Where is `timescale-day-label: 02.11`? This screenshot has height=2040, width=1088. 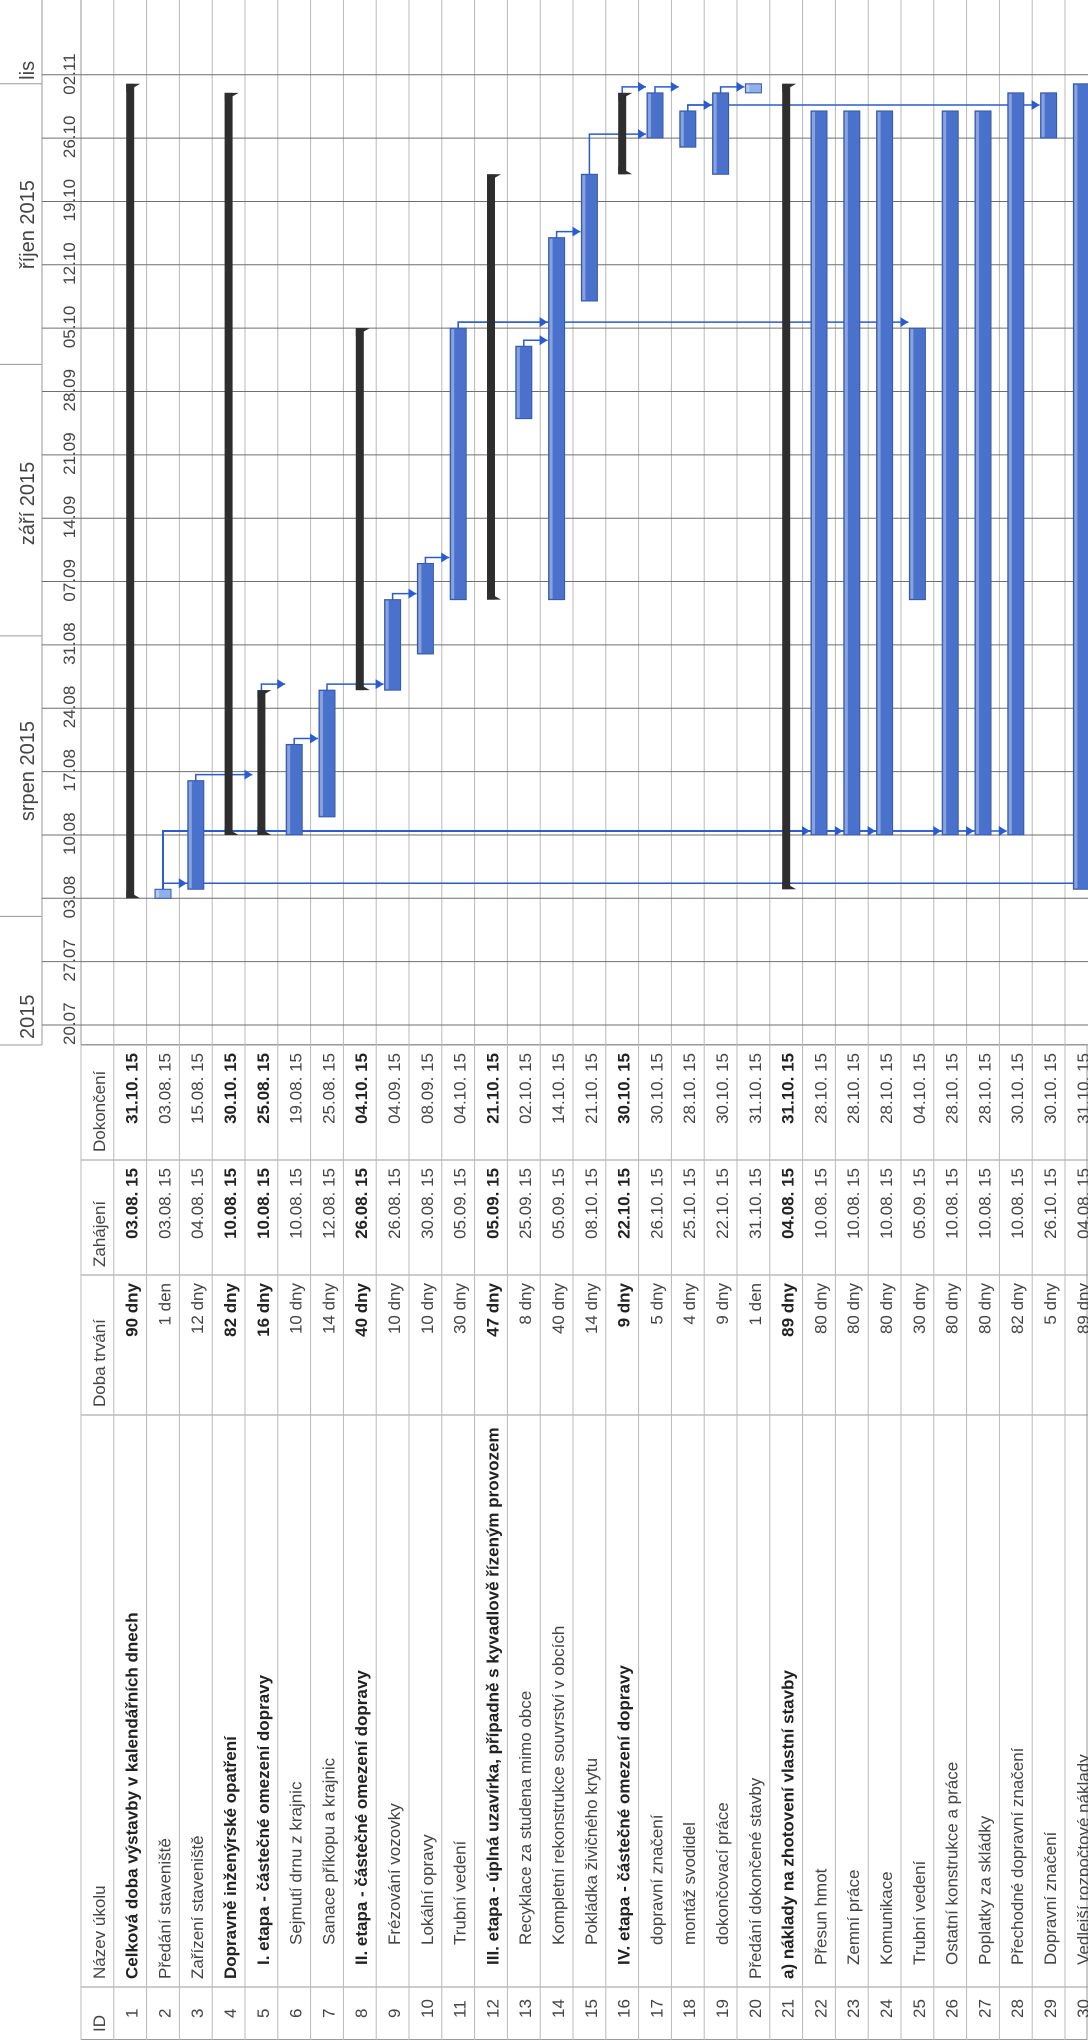
timescale-day-label: 02.11 is located at coordinates (69, 73).